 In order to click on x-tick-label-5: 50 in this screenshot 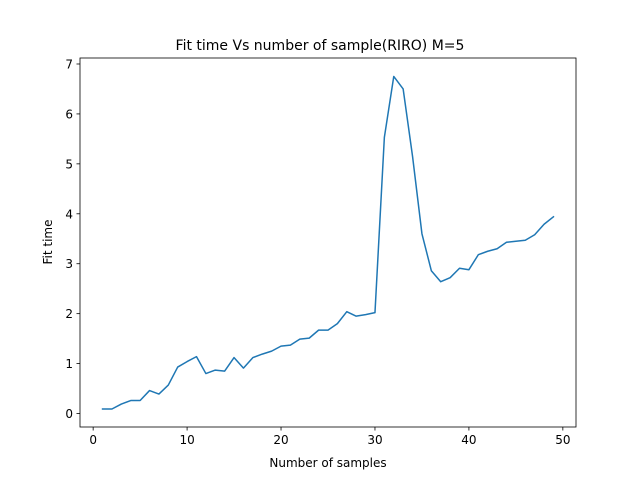, I will do `click(562, 440)`.